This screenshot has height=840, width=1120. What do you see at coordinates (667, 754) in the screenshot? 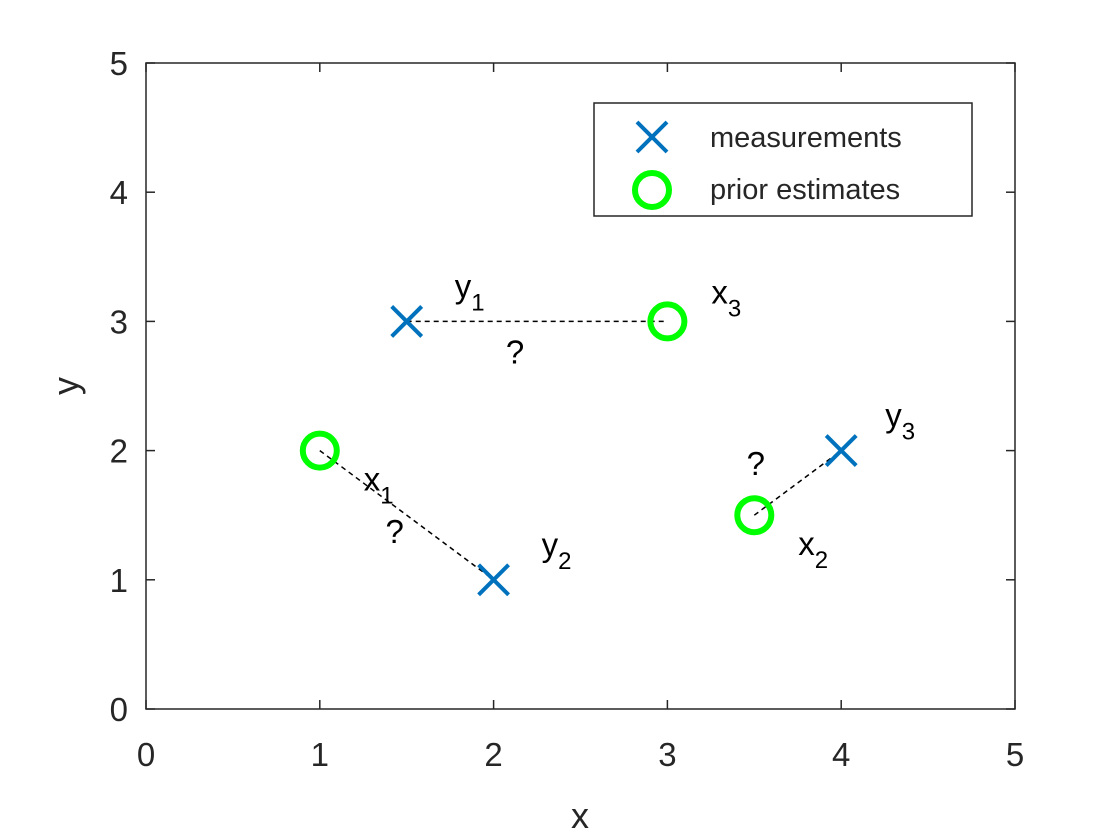
I see `x-tick-label: 3` at bounding box center [667, 754].